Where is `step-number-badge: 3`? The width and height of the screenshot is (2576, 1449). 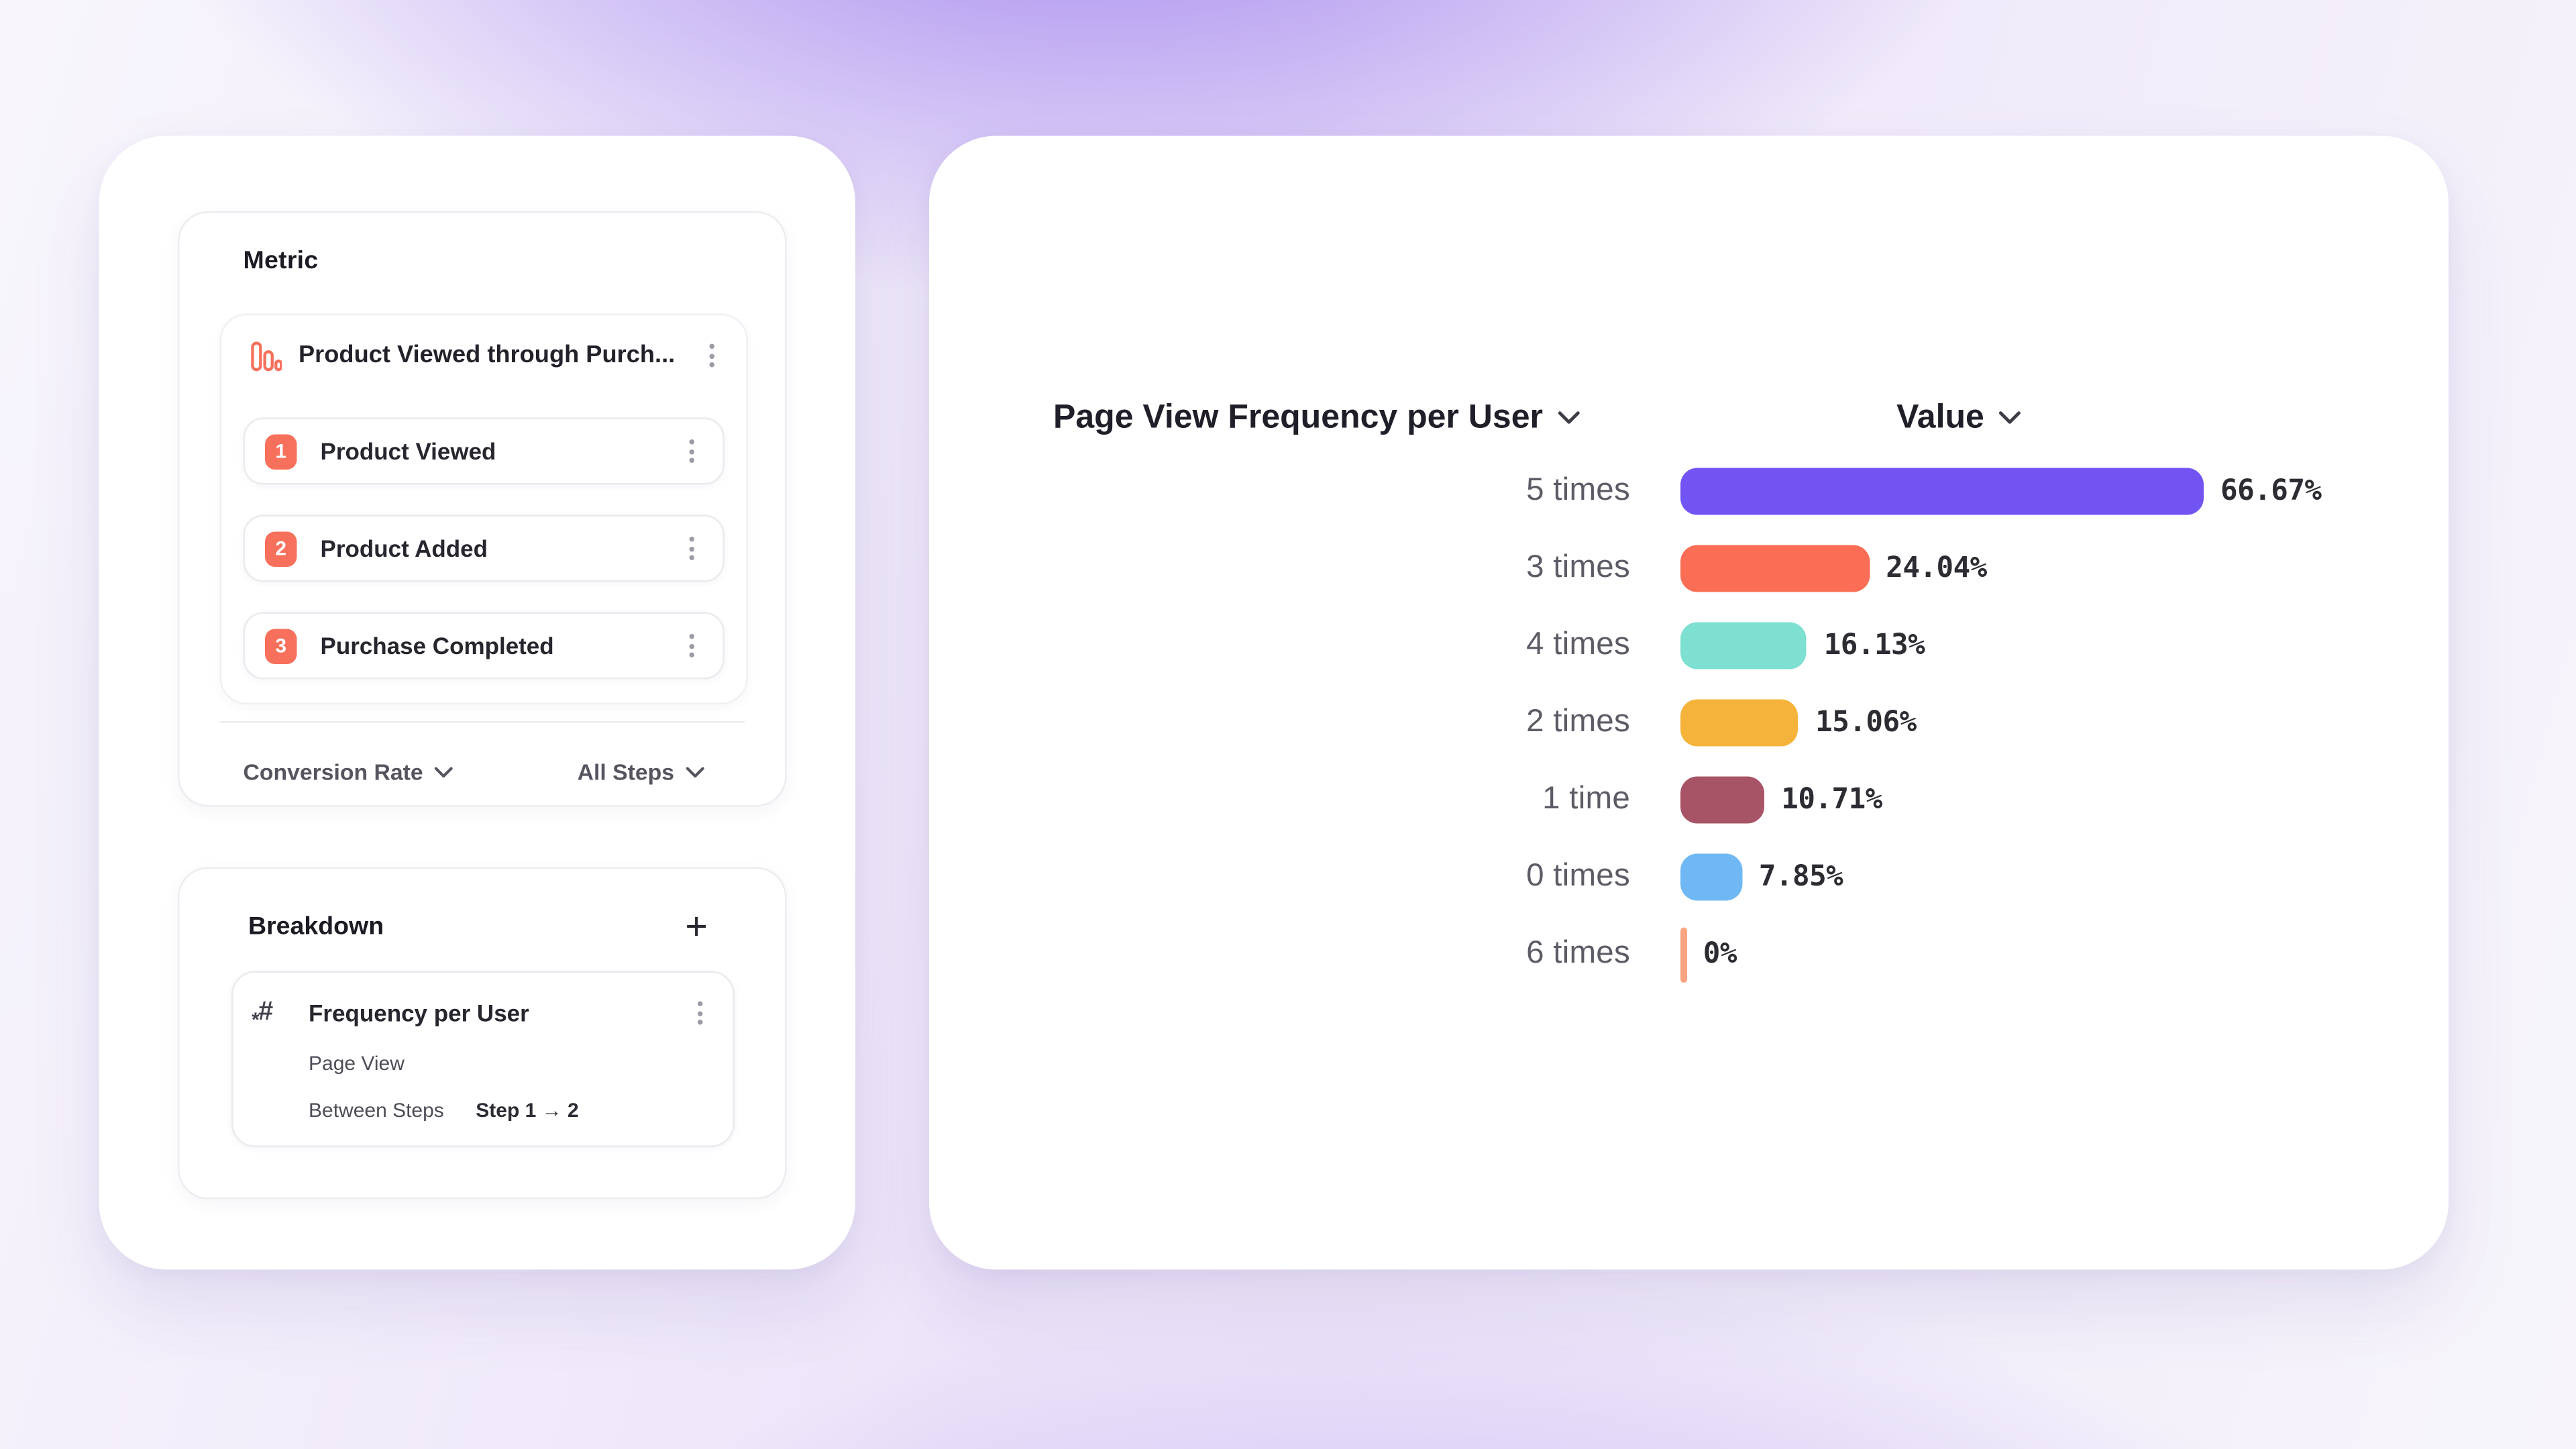
step-number-badge: 3 is located at coordinates (281, 645).